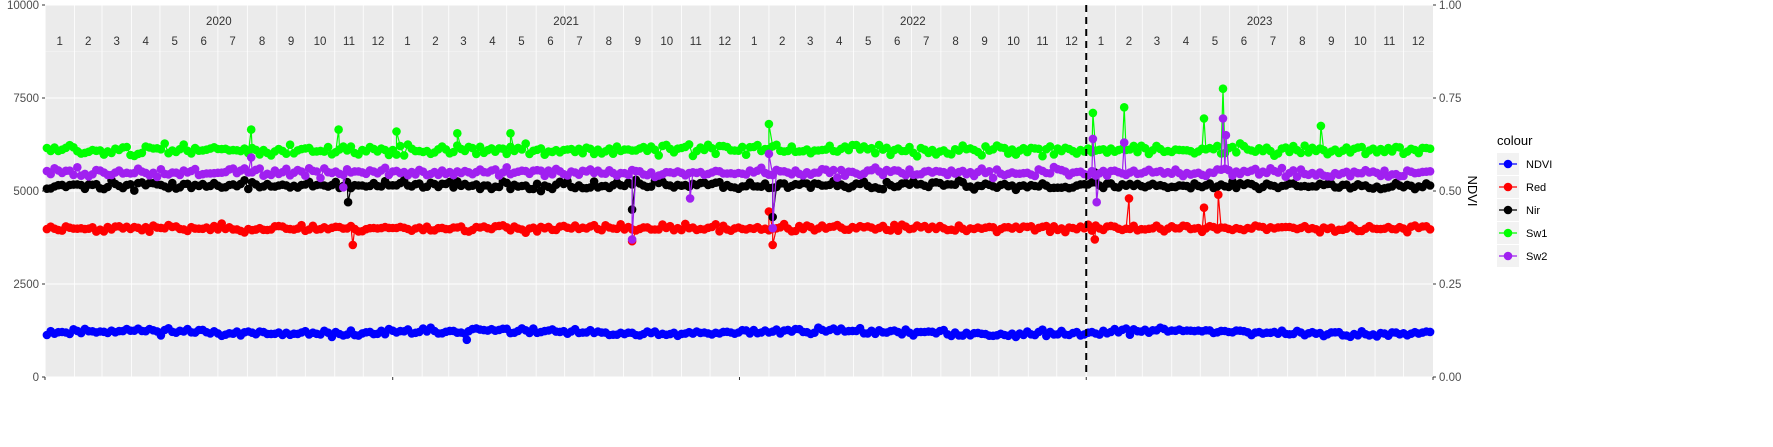 The height and width of the screenshot is (447, 1773). Describe the element at coordinates (1101, 42) in the screenshot. I see `month-label: 1` at that location.